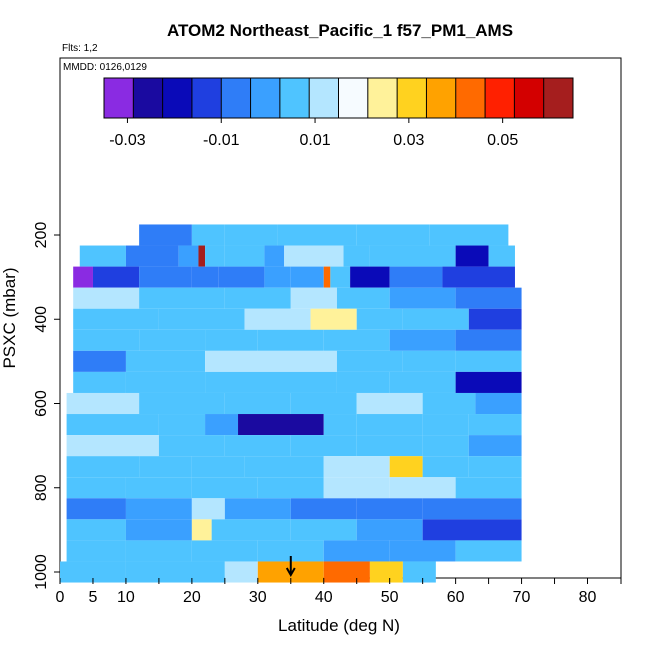  What do you see at coordinates (314, 140) in the screenshot?
I see `colorbar-tick-label: 0.01` at bounding box center [314, 140].